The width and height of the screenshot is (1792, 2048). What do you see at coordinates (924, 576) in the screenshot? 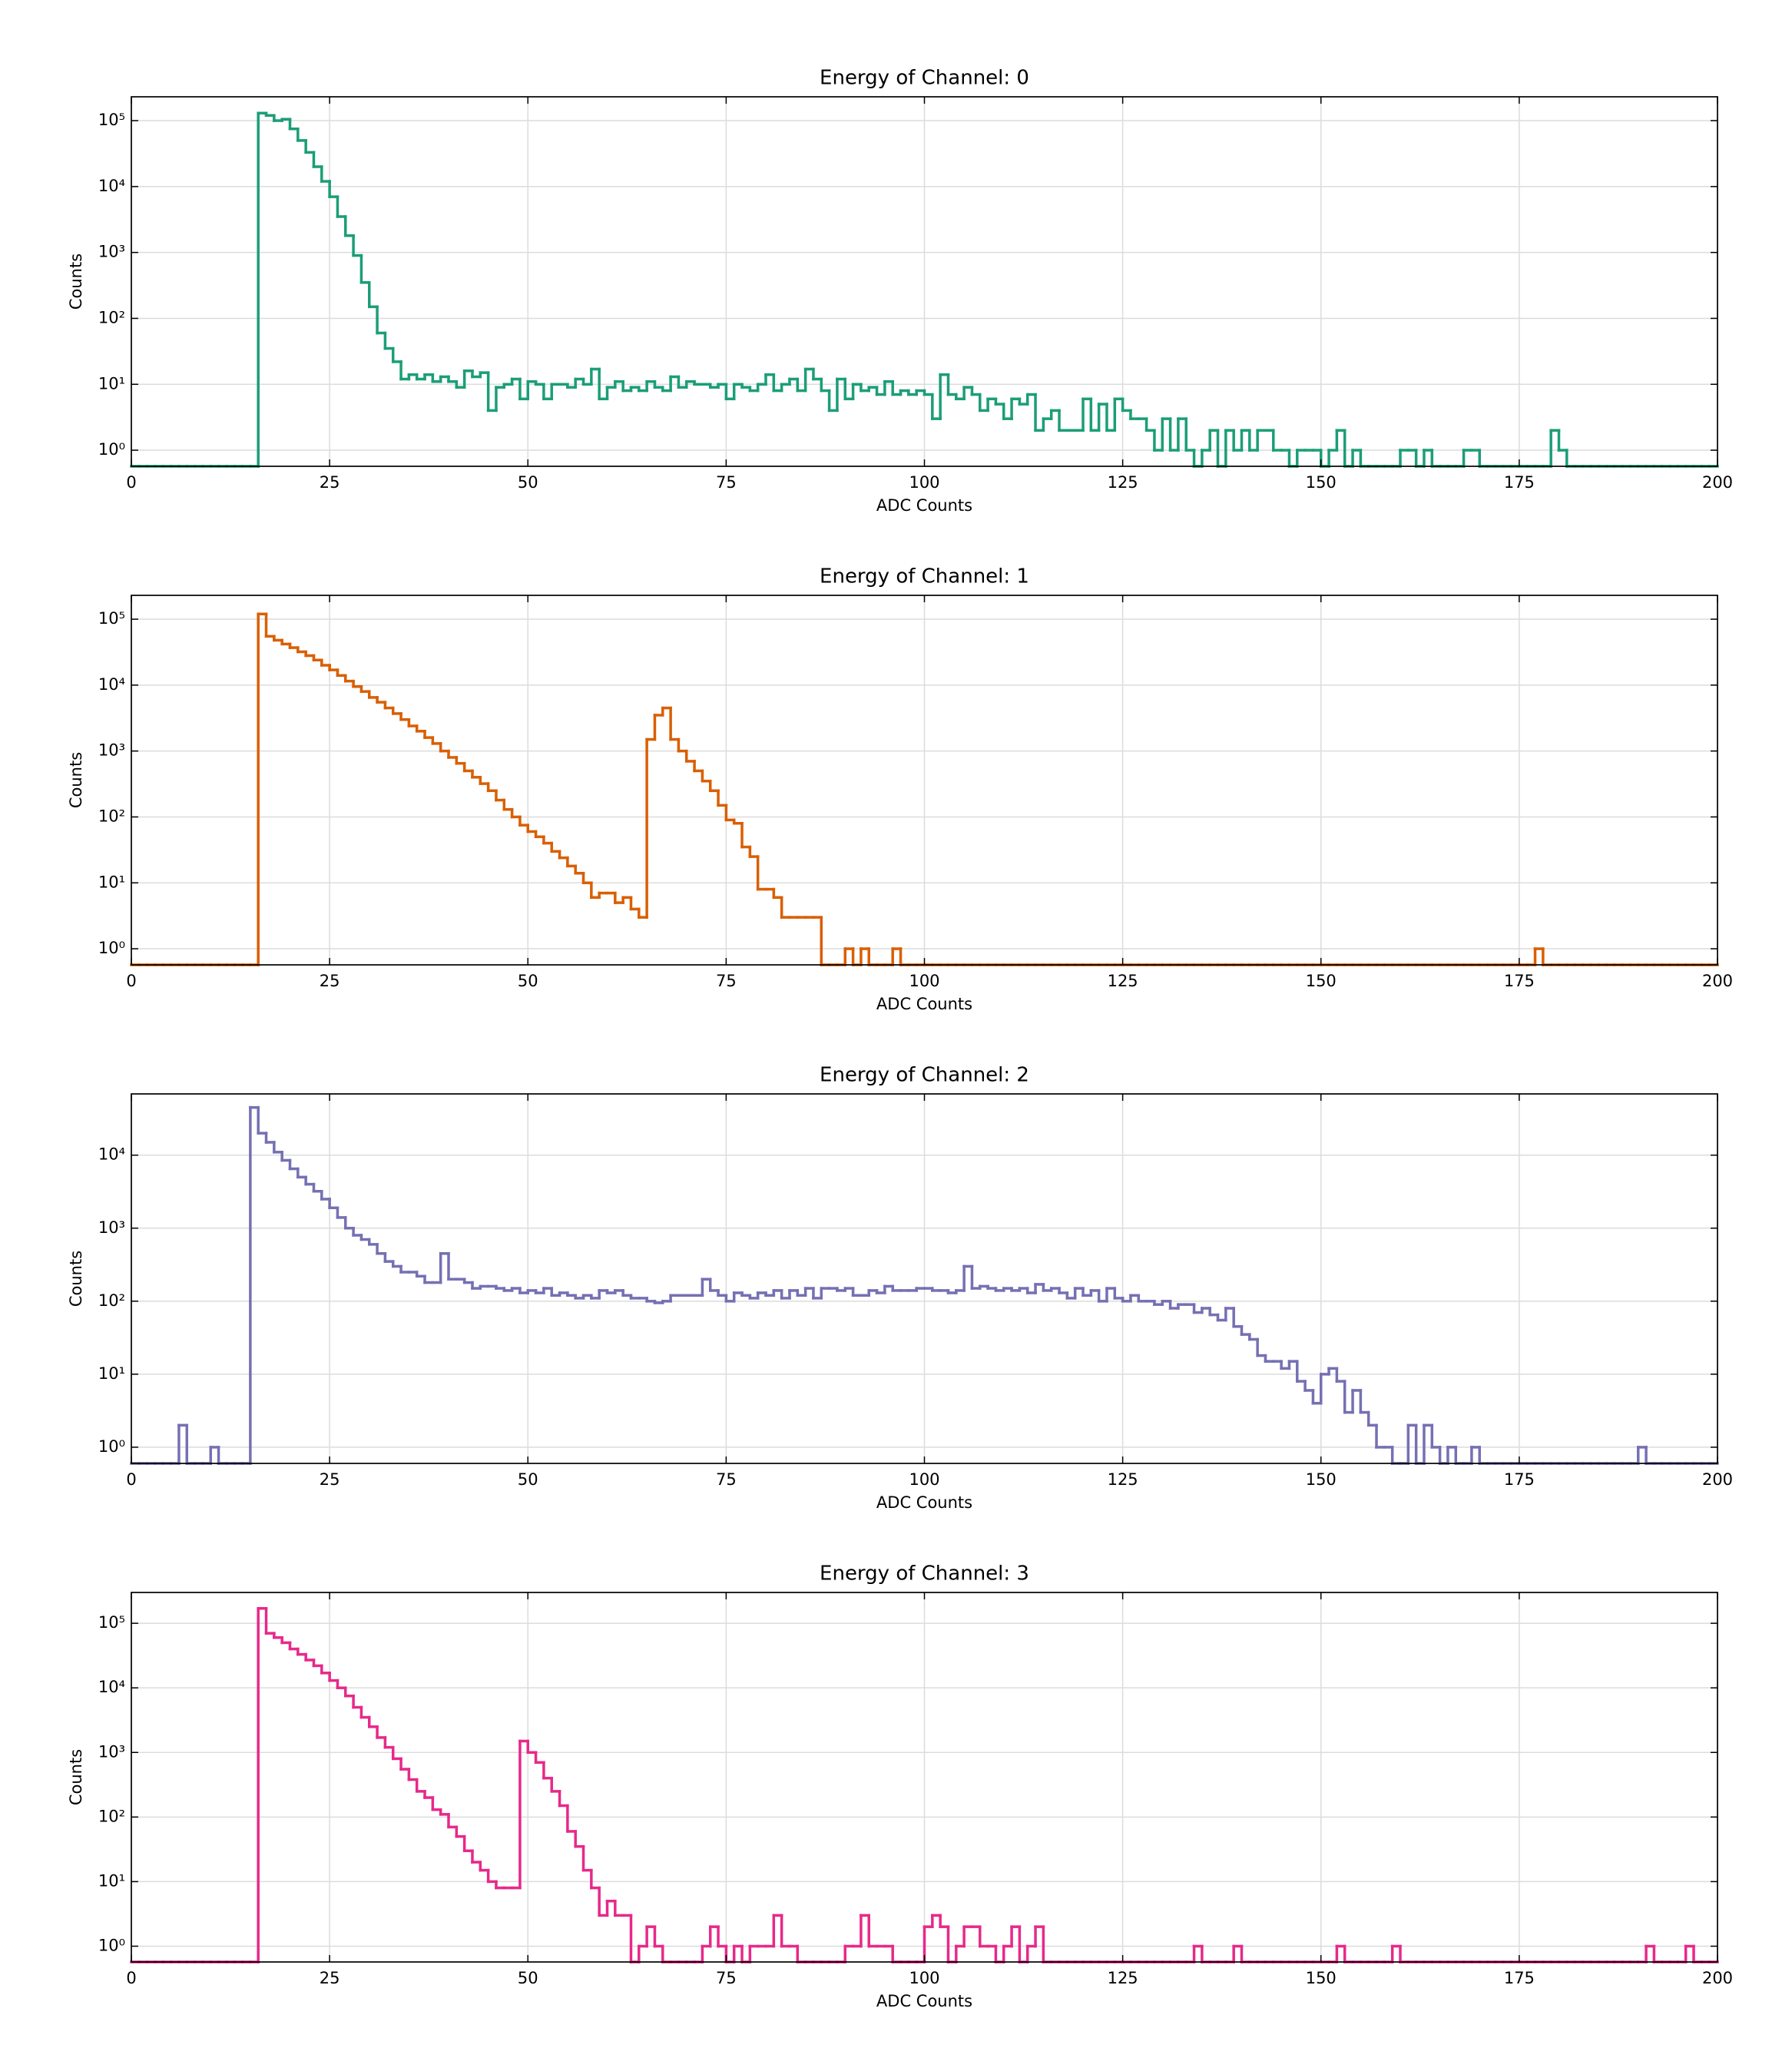
I see `chart-title: Energy of Channel: 1` at bounding box center [924, 576].